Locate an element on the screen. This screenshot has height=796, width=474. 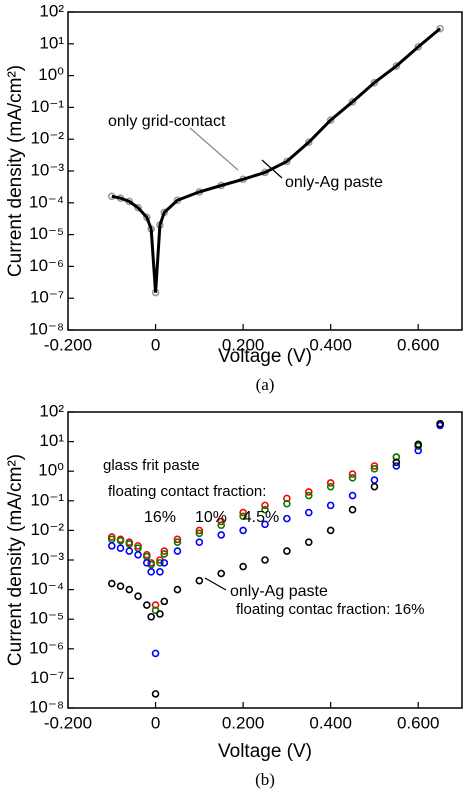
y-tick-label: 10⁻⁸ is located at coordinates (46, 328).